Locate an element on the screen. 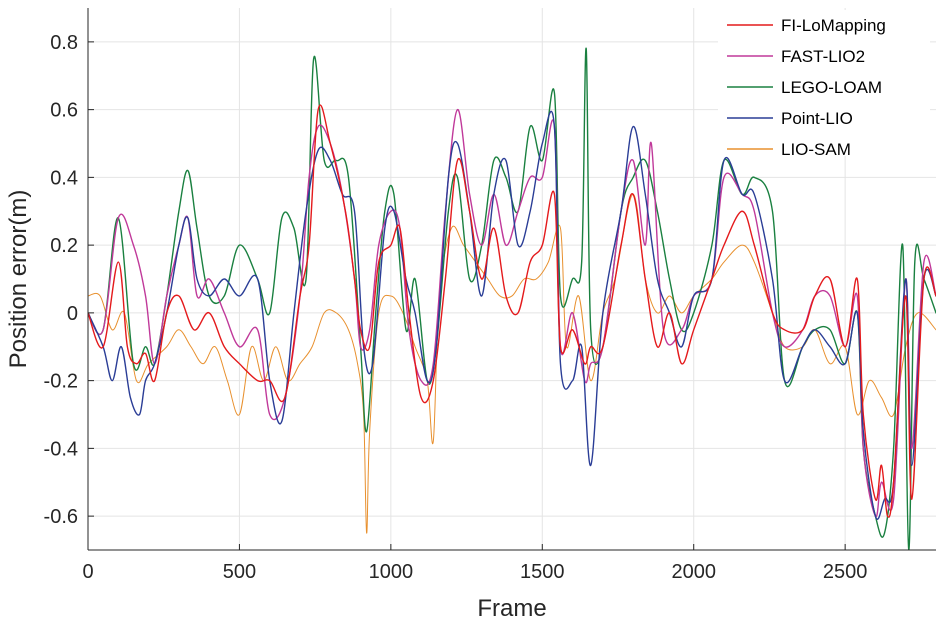 The height and width of the screenshot is (626, 942). y-tick-label: -0.4 is located at coordinates (61, 449).